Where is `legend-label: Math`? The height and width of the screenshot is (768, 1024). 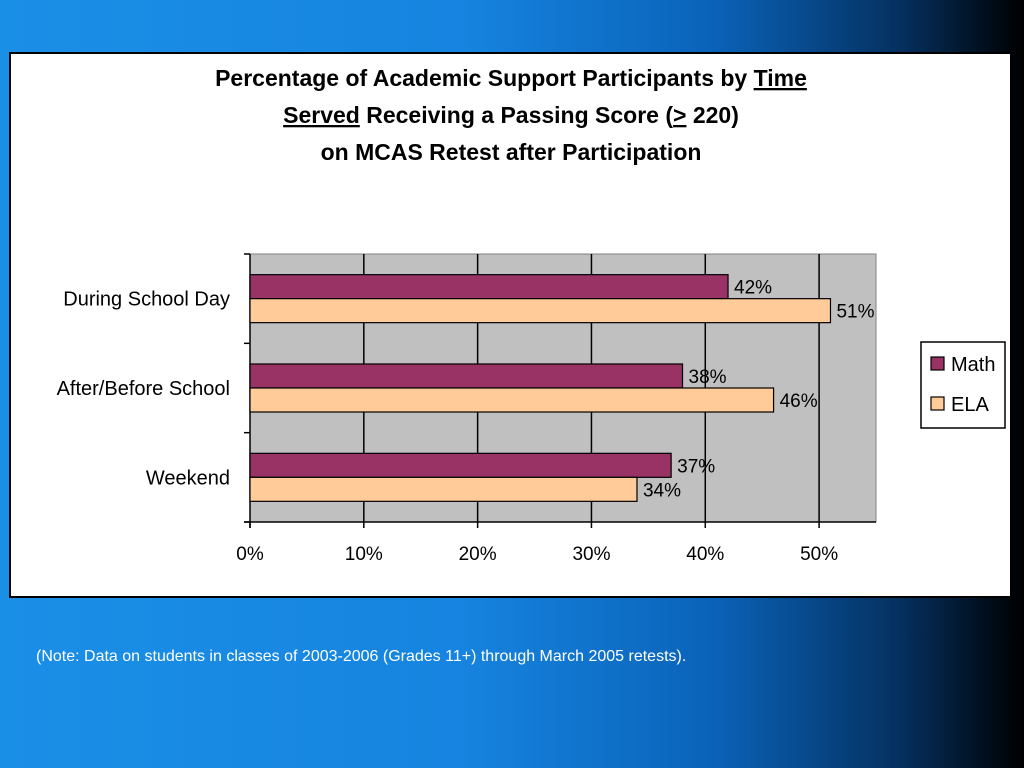
legend-label: Math is located at coordinates (973, 365).